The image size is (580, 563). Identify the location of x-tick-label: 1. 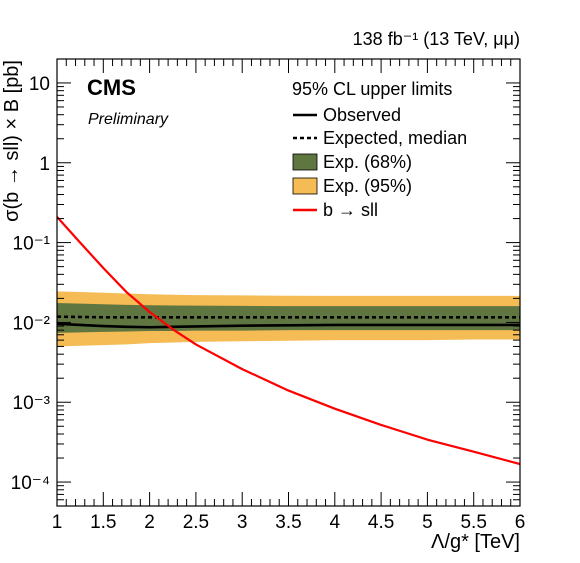
(57, 522).